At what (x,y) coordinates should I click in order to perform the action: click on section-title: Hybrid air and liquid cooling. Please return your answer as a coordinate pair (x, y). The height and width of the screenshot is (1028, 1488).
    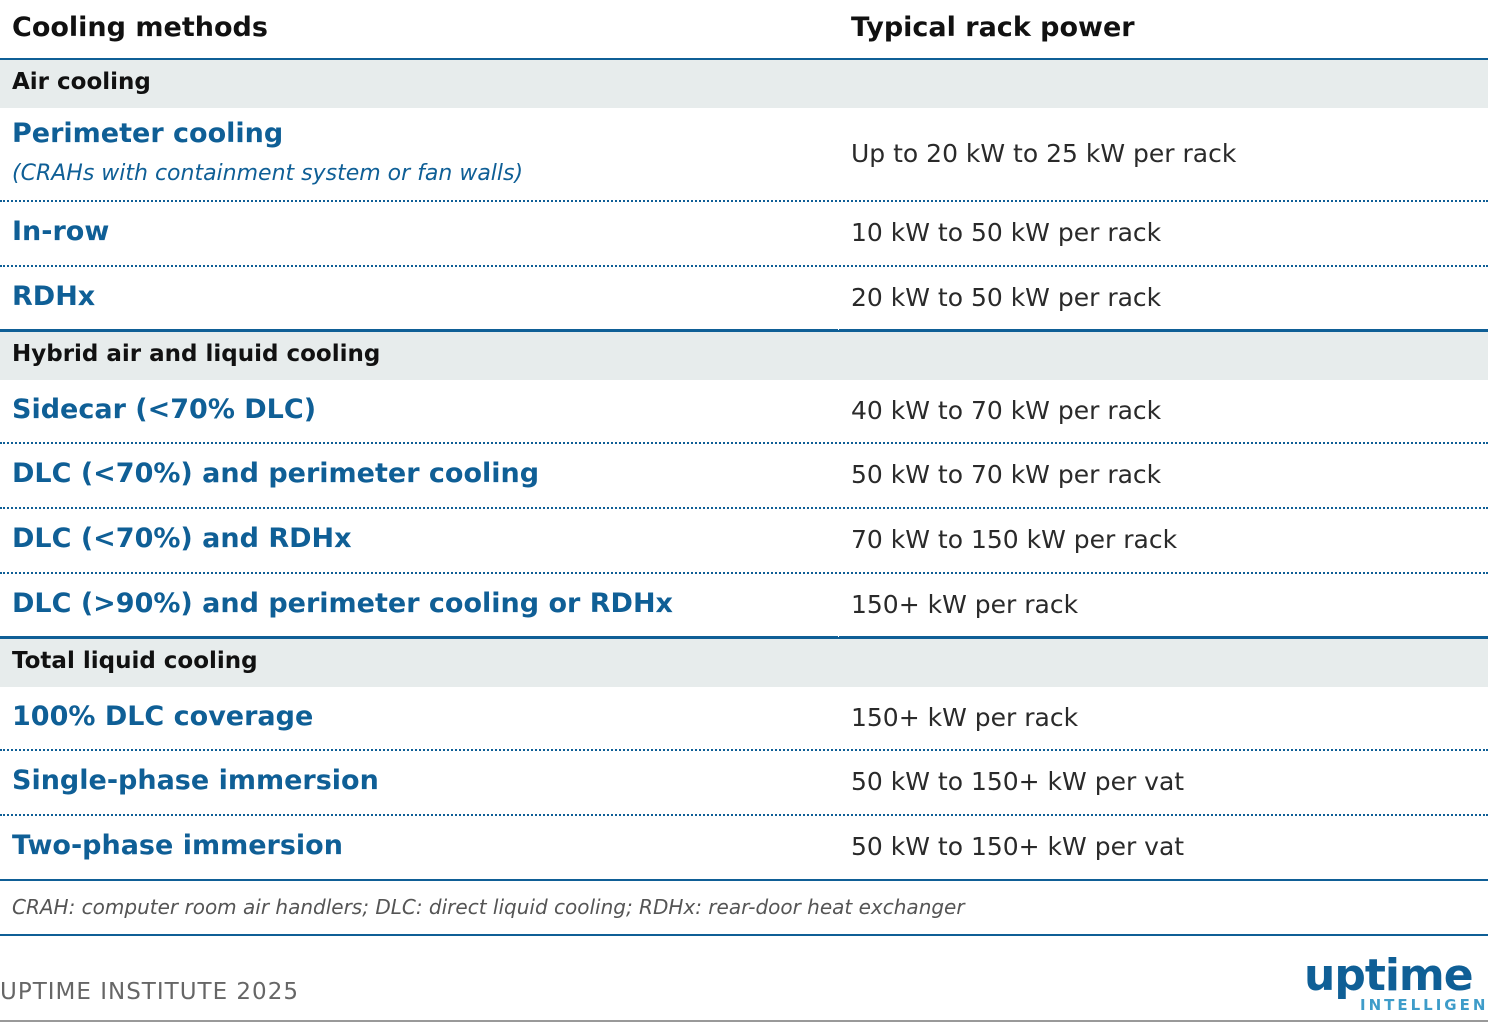
    Looking at the image, I should click on (196, 354).